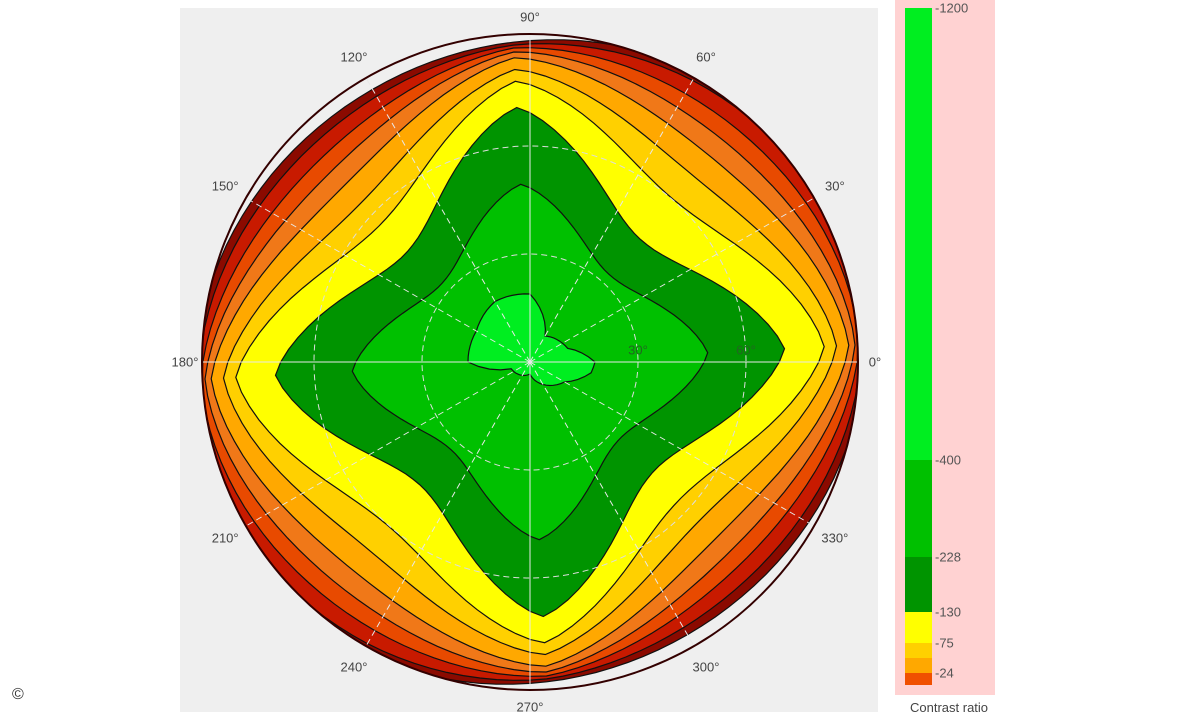 This screenshot has height=720, width=1200. What do you see at coordinates (354, 57) in the screenshot?
I see `angle-tick-label: 120°` at bounding box center [354, 57].